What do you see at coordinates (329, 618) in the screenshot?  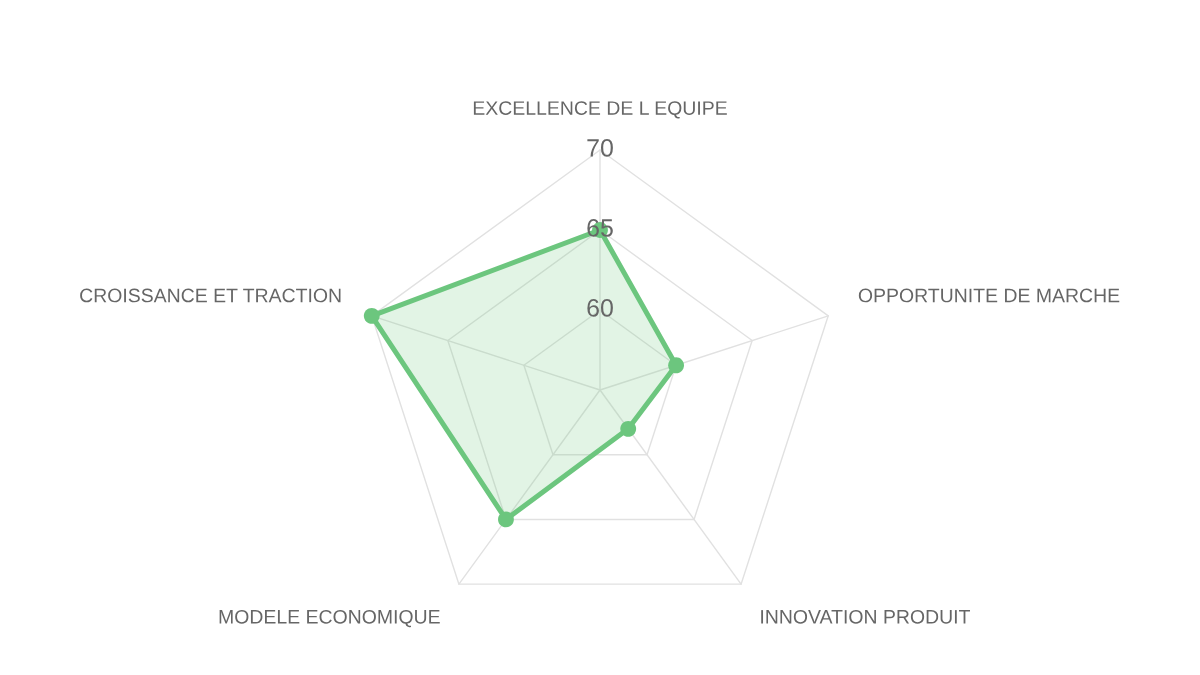 I see `spoke-label: MODELE ECONOMIQUE` at bounding box center [329, 618].